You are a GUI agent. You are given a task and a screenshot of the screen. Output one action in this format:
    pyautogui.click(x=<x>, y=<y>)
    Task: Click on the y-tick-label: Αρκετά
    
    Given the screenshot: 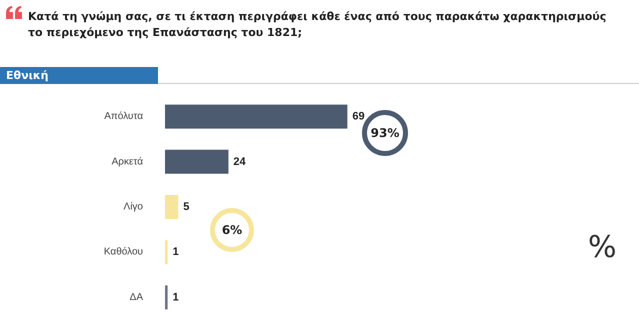 What is the action you would take?
    pyautogui.click(x=128, y=162)
    